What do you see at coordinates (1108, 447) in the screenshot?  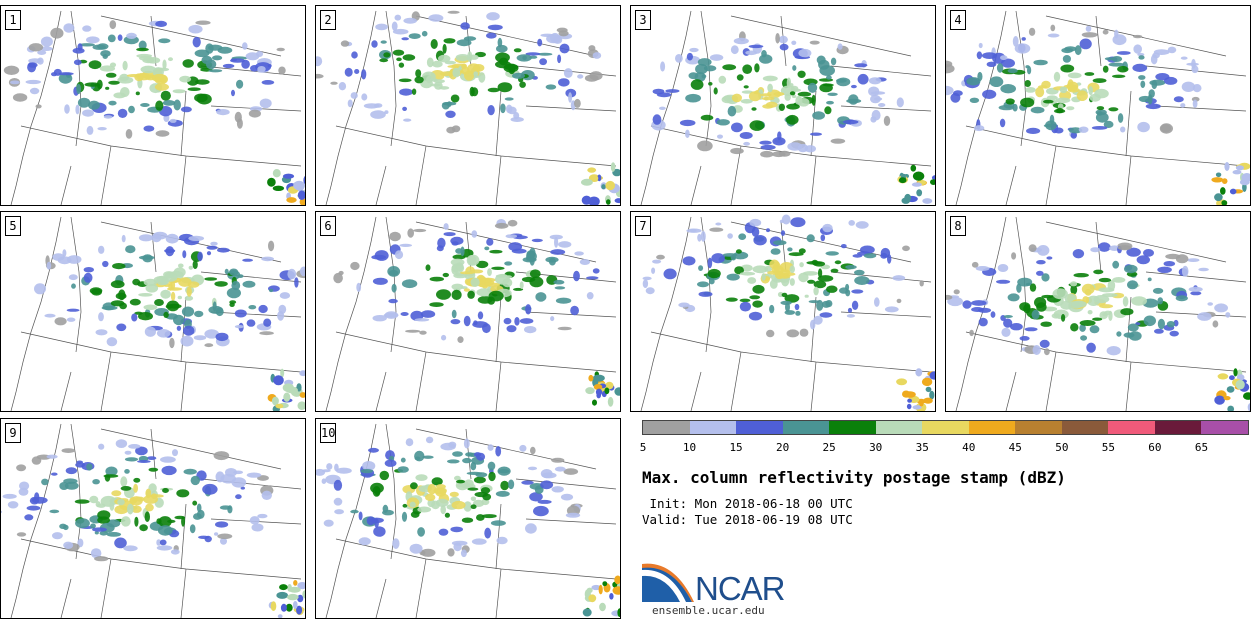 I see `colorbar-tick-label: 55` at bounding box center [1108, 447].